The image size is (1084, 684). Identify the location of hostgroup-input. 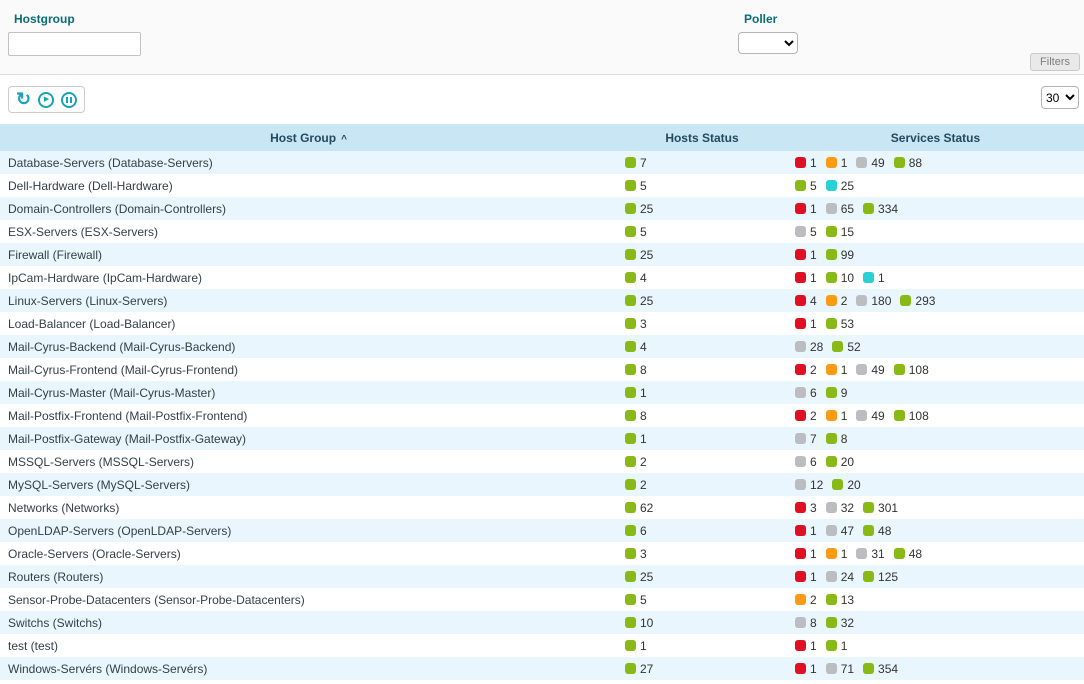
(74, 44).